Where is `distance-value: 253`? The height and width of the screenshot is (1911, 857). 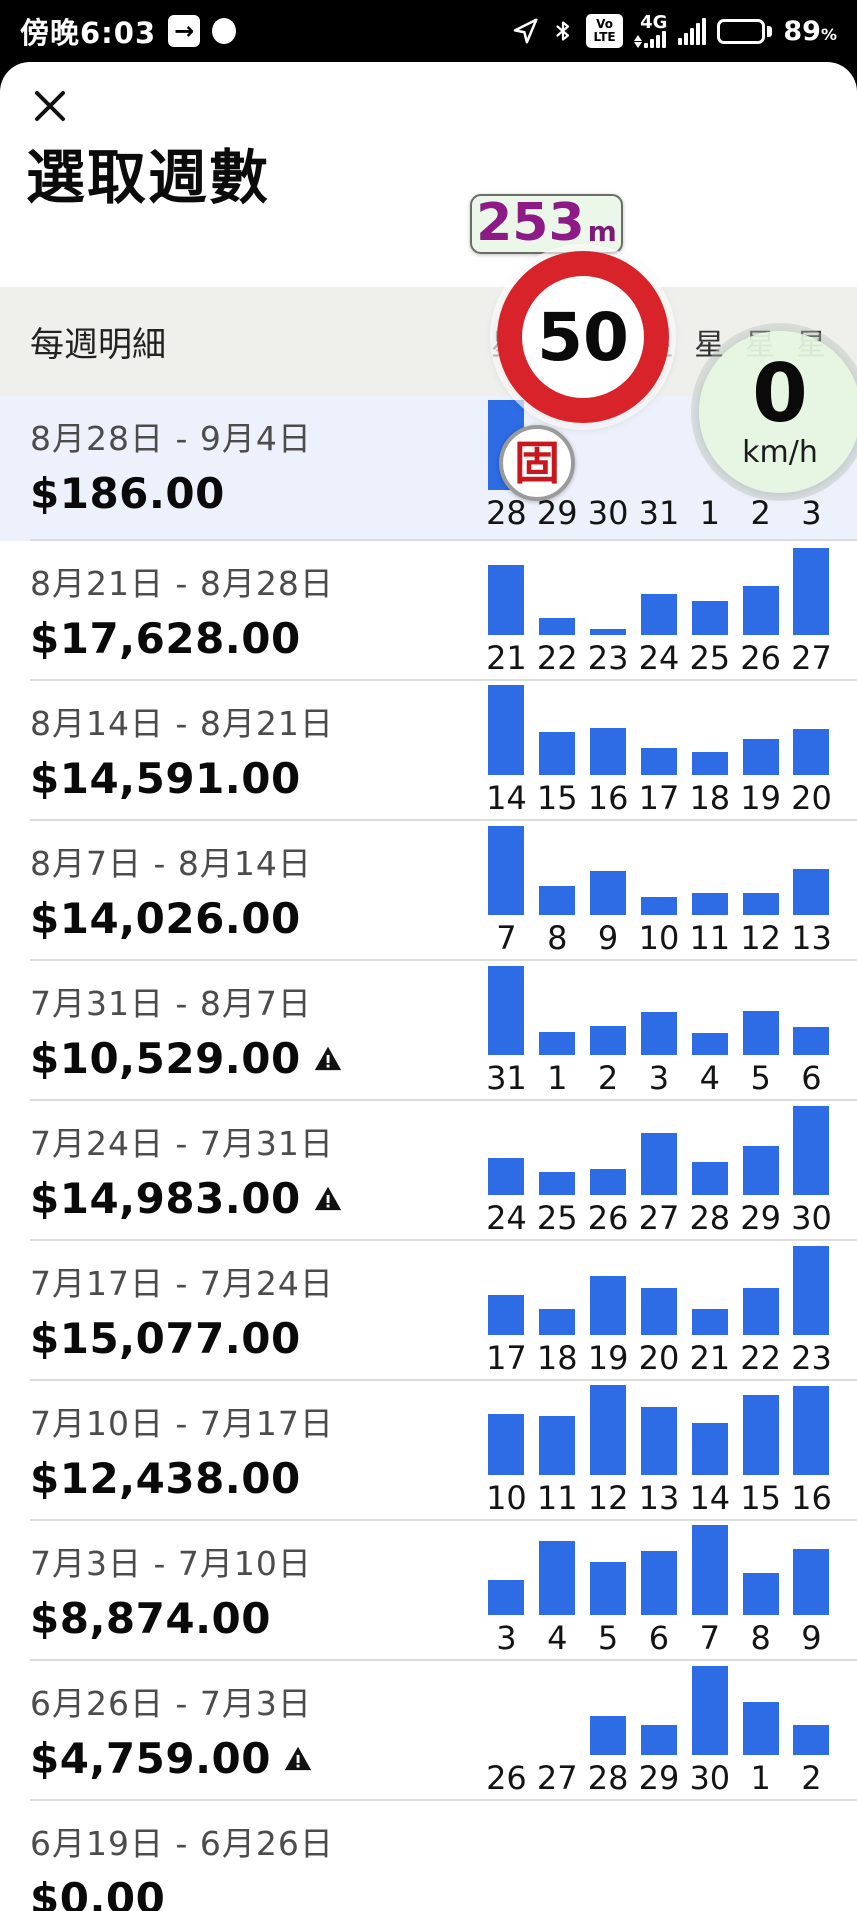 distance-value: 253 is located at coordinates (530, 223).